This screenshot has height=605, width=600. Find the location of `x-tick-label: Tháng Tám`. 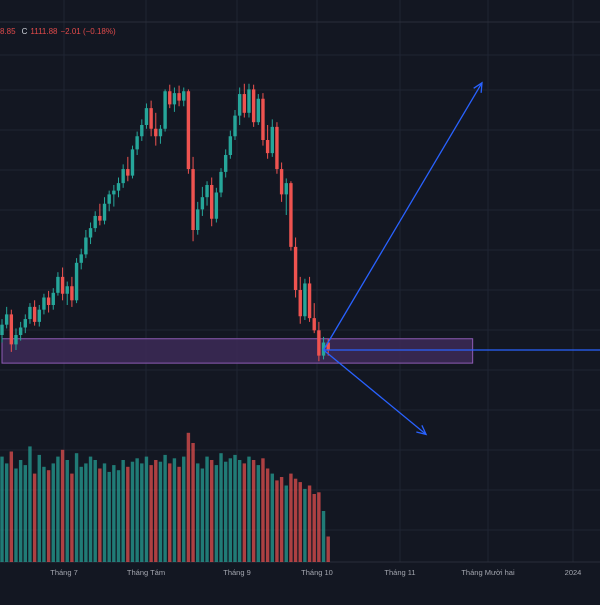

x-tick-label: Tháng Tám is located at coordinates (146, 572).